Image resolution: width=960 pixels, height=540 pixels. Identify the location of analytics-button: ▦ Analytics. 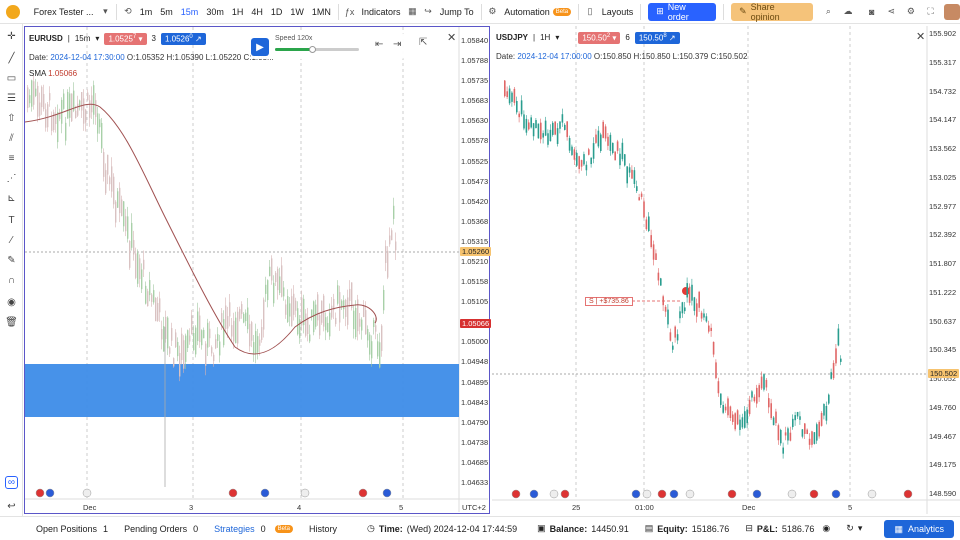
(919, 529).